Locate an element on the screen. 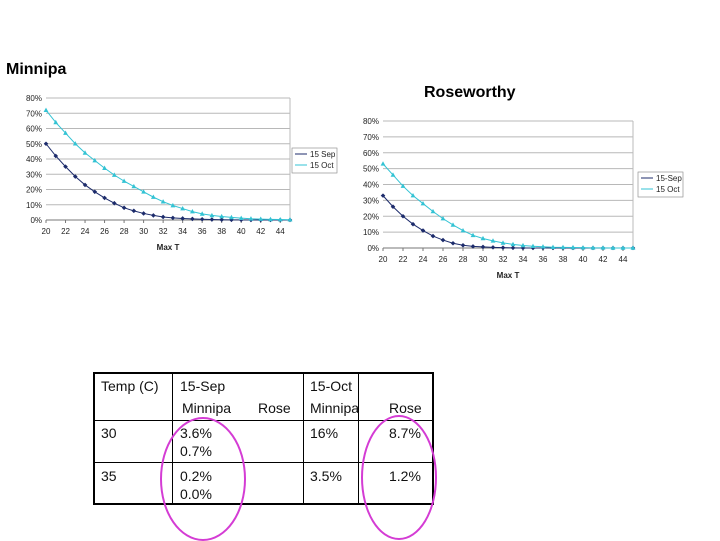  row-35-sep-minnipa: 0.2% is located at coordinates (196, 476).